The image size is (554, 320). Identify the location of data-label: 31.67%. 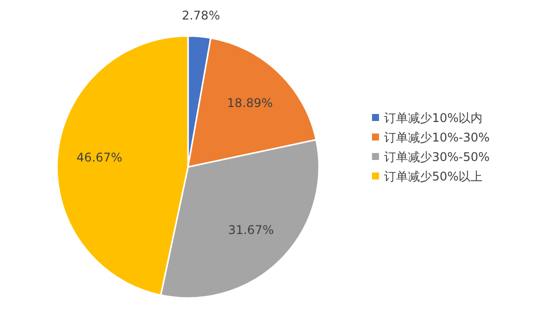
(251, 229).